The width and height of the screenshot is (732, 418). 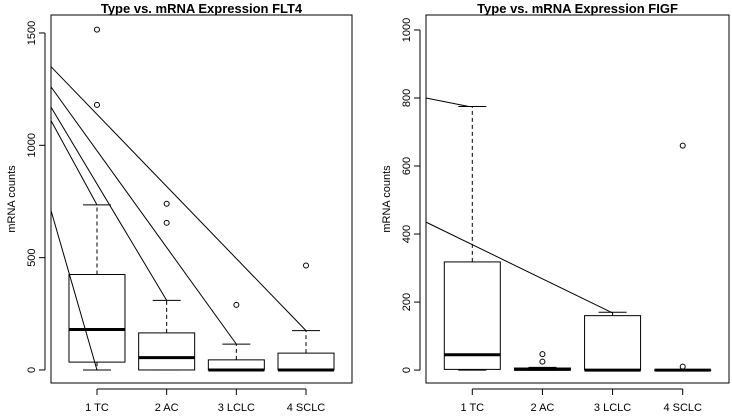 What do you see at coordinates (32, 33) in the screenshot?
I see `y-tick-label: 1500` at bounding box center [32, 33].